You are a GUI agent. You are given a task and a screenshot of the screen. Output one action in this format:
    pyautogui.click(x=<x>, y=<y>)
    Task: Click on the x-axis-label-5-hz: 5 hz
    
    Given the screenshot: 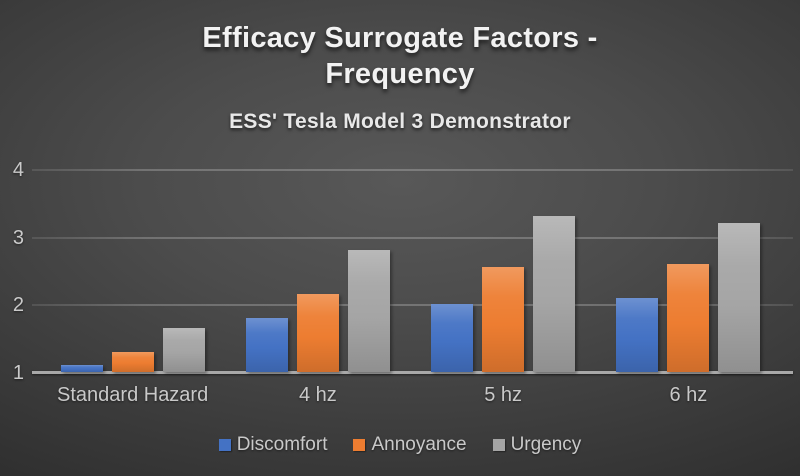 What is the action you would take?
    pyautogui.click(x=503, y=395)
    